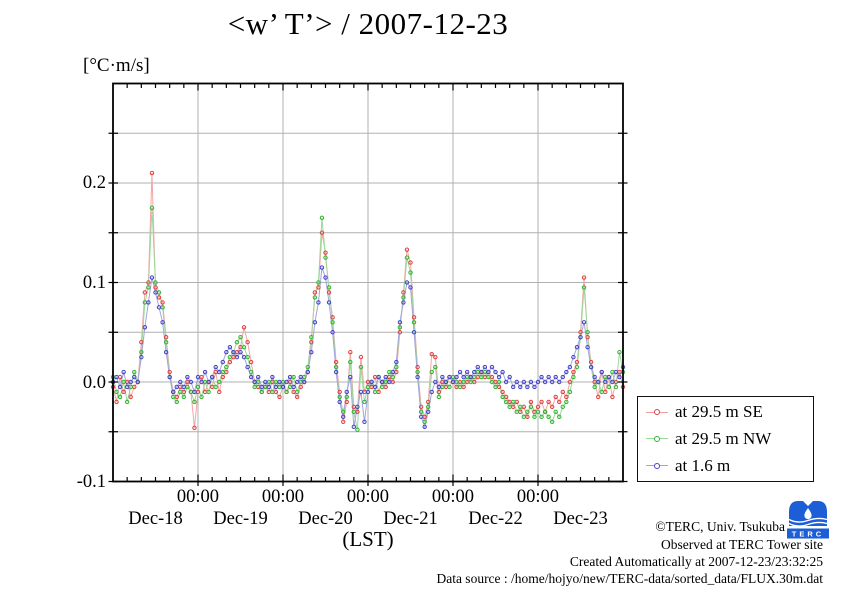  What do you see at coordinates (368, 539) in the screenshot?
I see `x-axis-label: (LST)` at bounding box center [368, 539].